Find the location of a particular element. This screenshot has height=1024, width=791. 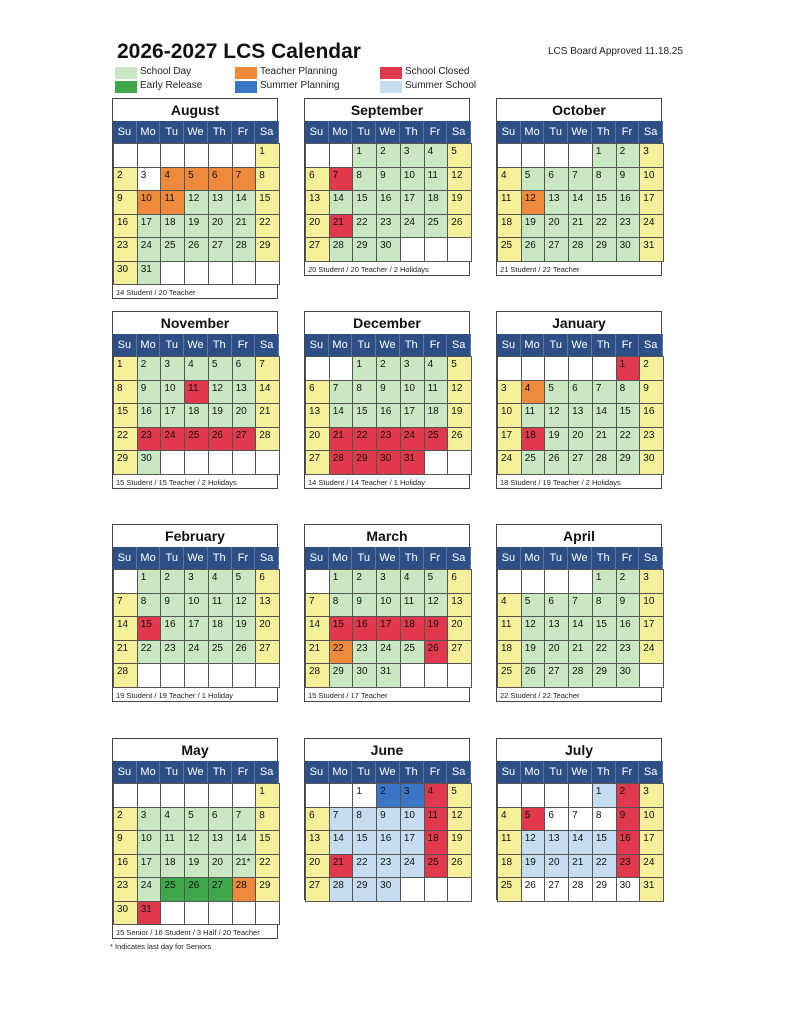

weekday-label: Su is located at coordinates (509, 772).